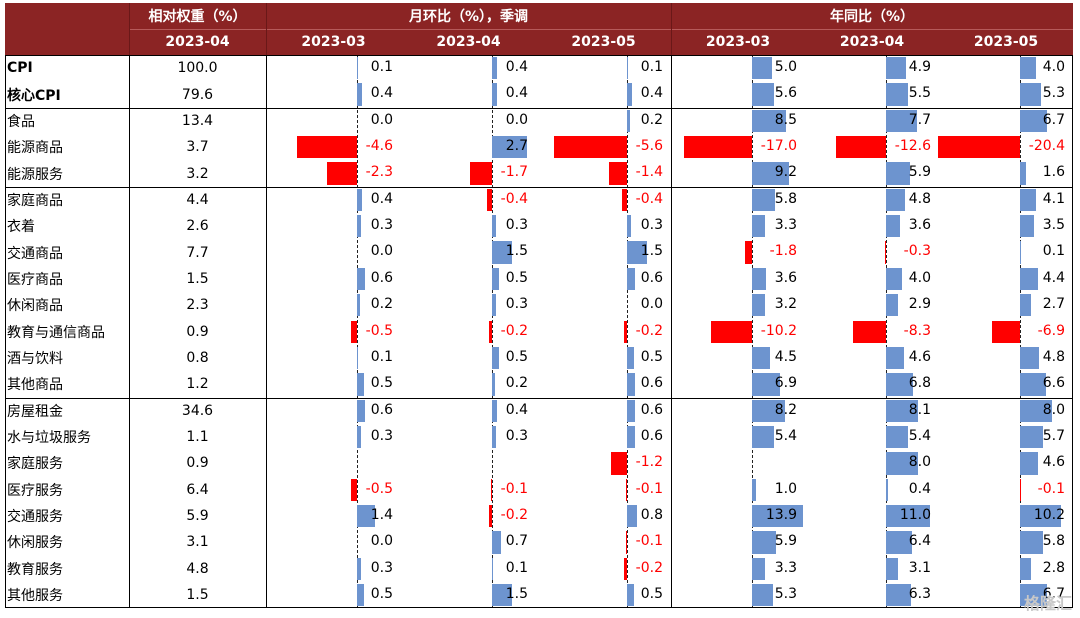  I want to click on yoy-value: 3.3, so click(785, 567).